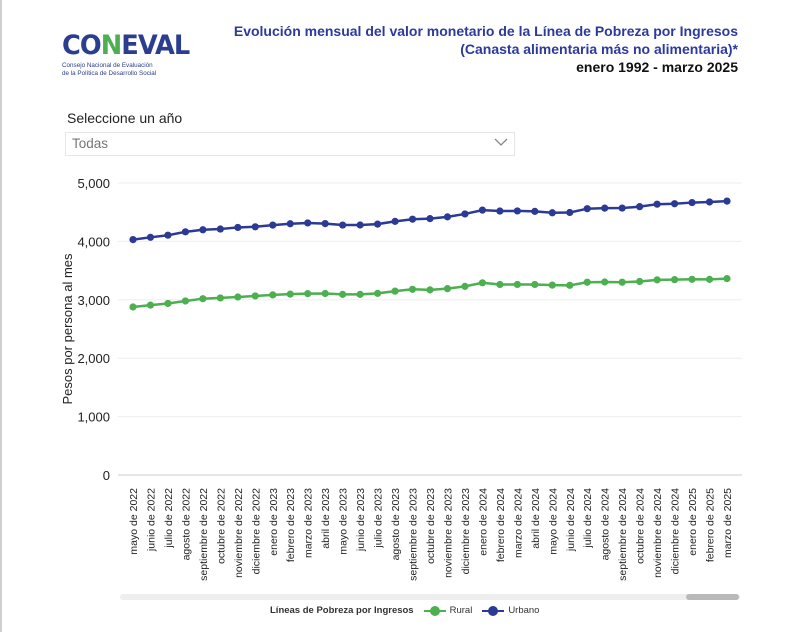 The image size is (800, 634). I want to click on y-tick-label: 3,000, so click(93, 300).